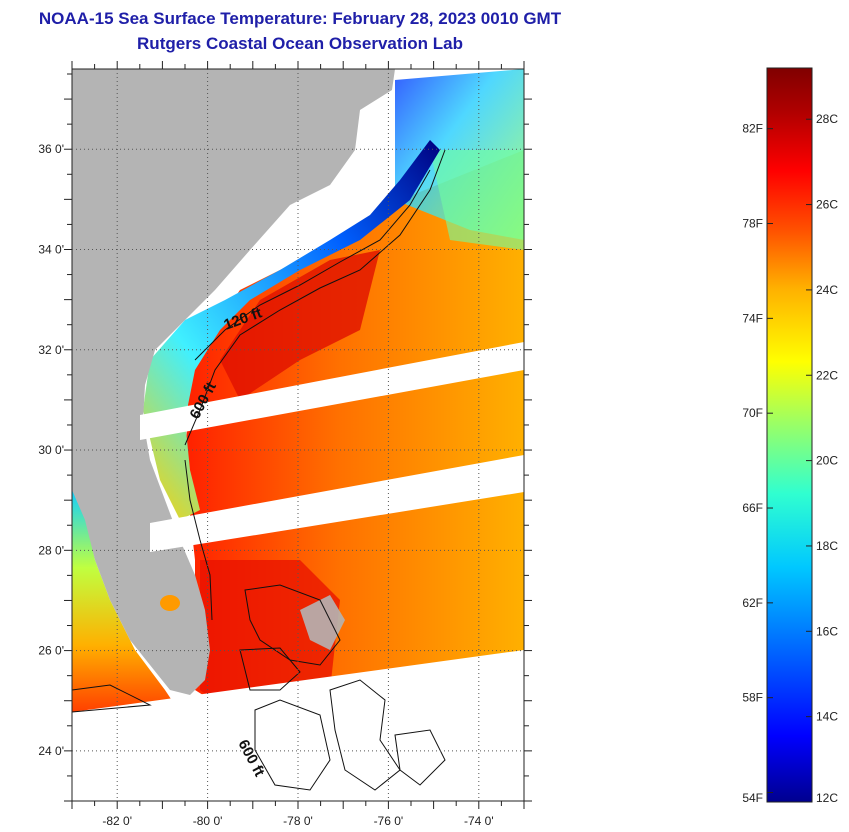  What do you see at coordinates (789, 460) in the screenshot?
I see `colorbar-ticks` at bounding box center [789, 460].